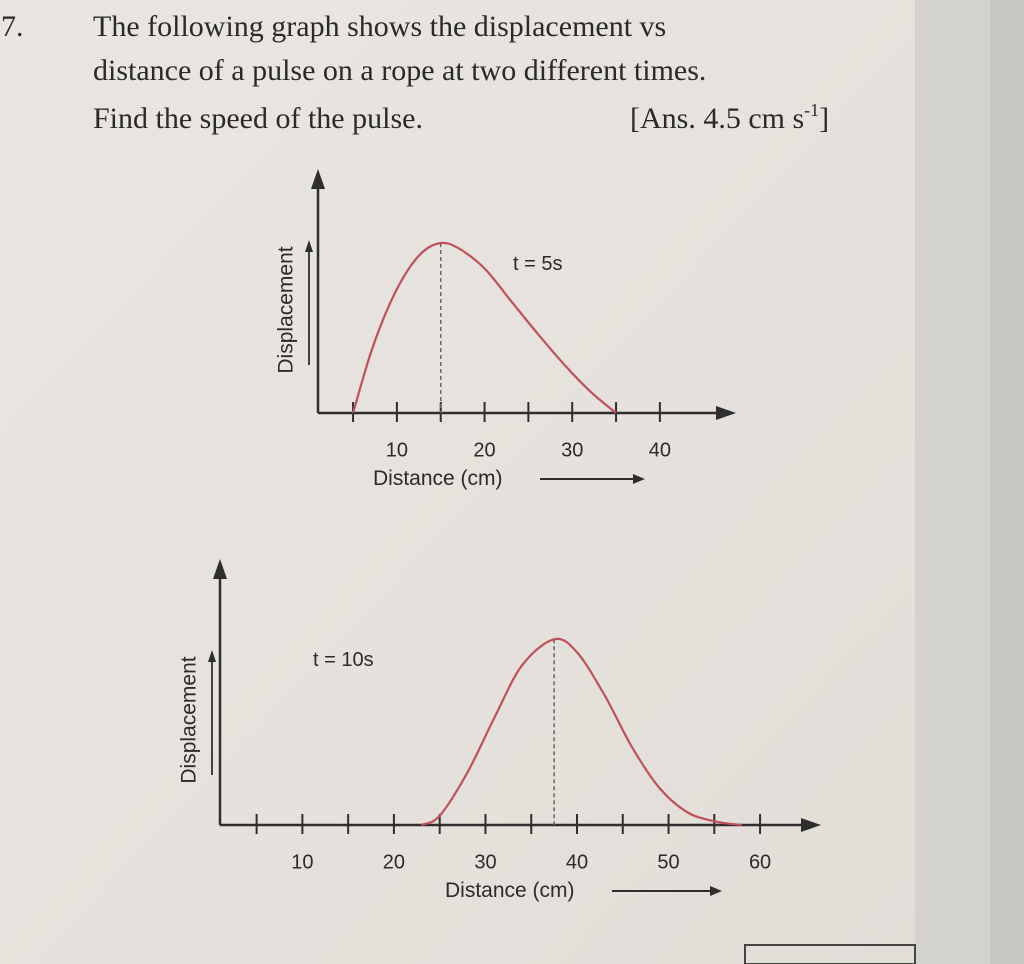 Image resolution: width=1024 pixels, height=964 pixels. I want to click on page-edge, so click(1007, 482).